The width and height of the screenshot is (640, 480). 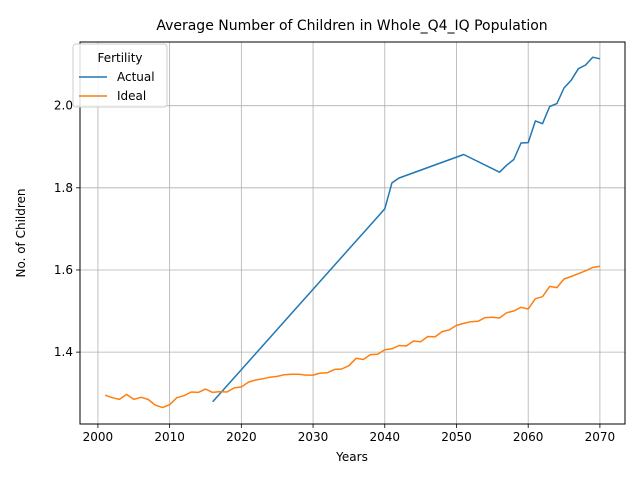 What do you see at coordinates (384, 437) in the screenshot?
I see `x-tick-label: 2040` at bounding box center [384, 437].